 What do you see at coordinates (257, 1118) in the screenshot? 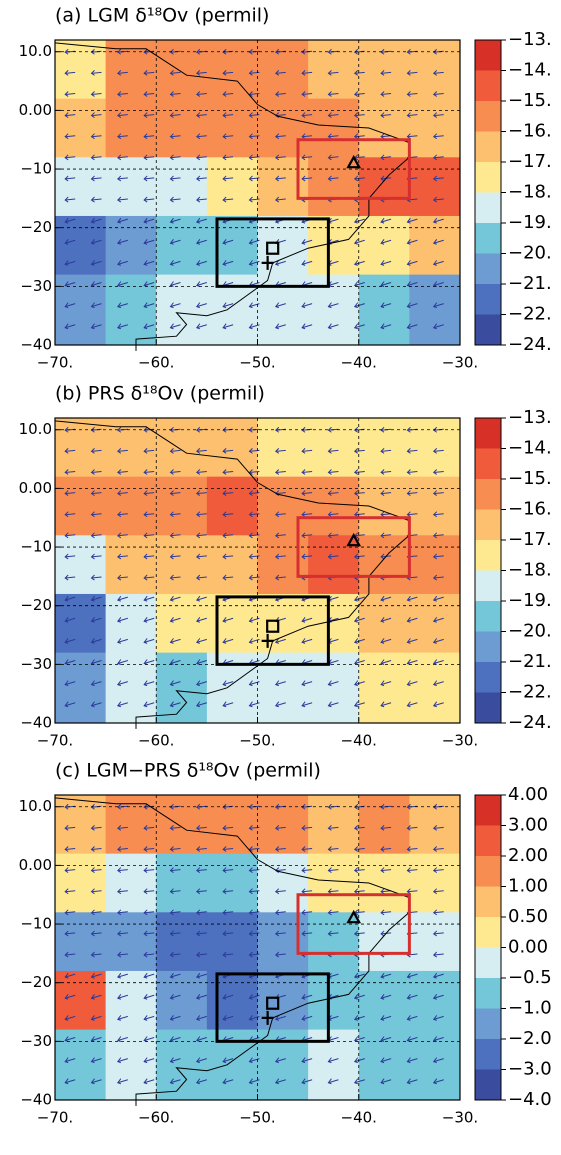
I see `x-tick-label: −50.` at bounding box center [257, 1118].